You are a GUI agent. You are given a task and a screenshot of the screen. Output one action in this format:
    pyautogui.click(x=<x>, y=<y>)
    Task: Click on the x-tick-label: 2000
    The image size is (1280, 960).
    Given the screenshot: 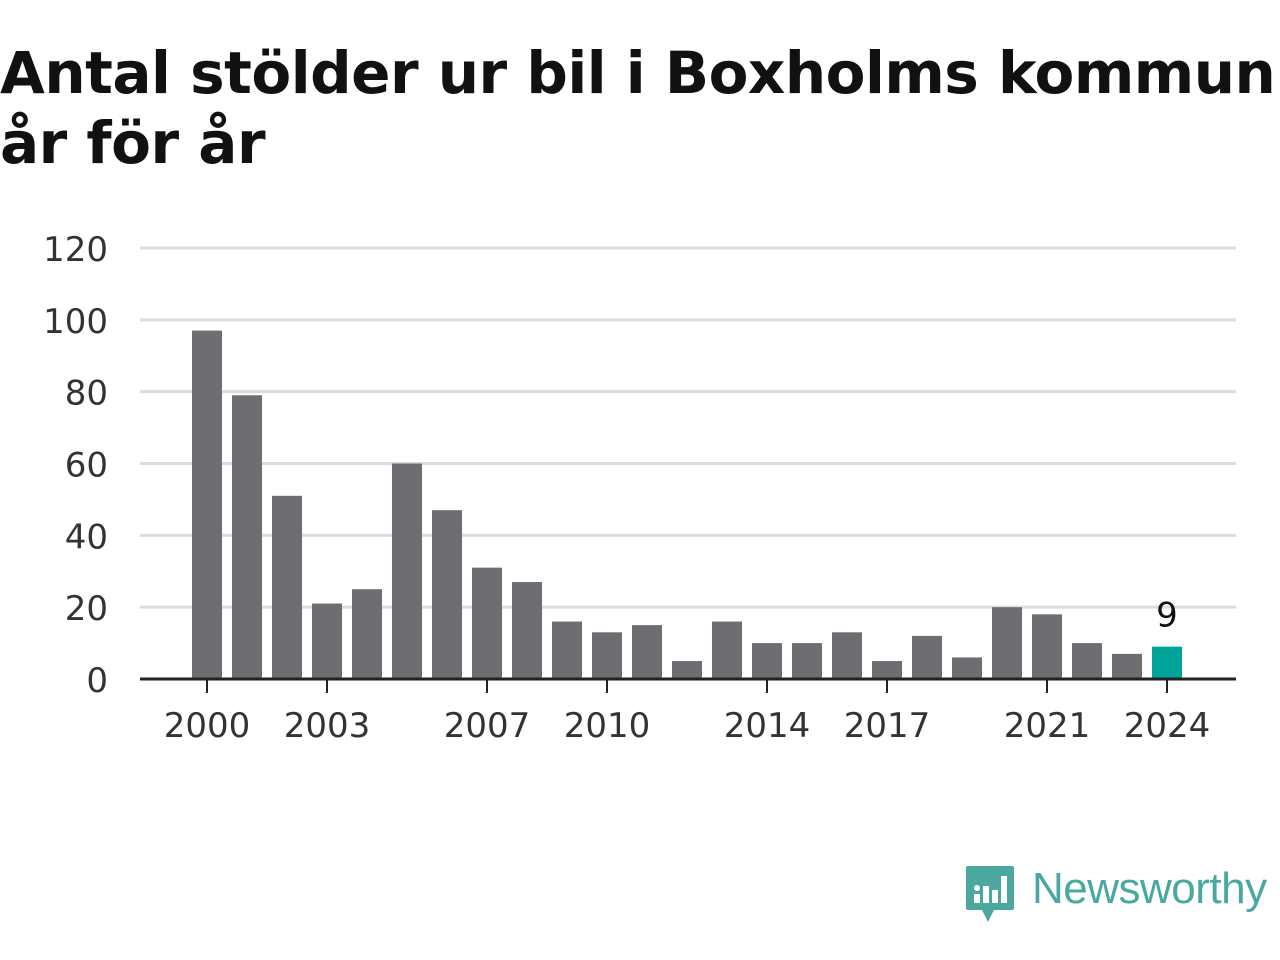 What is the action you would take?
    pyautogui.click(x=207, y=726)
    